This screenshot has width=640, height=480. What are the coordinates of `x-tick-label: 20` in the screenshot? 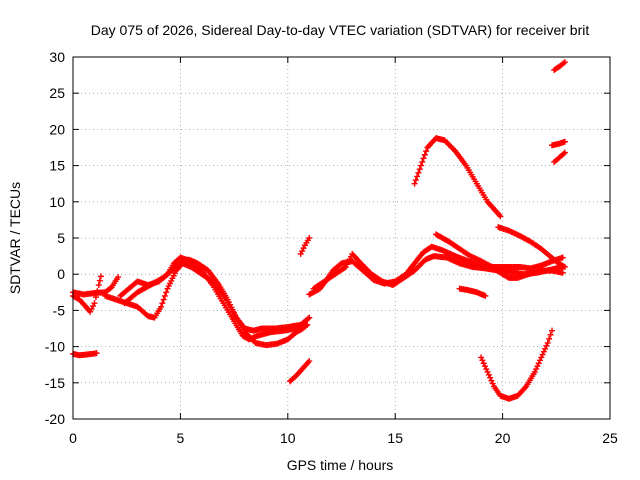 It's located at (503, 438).